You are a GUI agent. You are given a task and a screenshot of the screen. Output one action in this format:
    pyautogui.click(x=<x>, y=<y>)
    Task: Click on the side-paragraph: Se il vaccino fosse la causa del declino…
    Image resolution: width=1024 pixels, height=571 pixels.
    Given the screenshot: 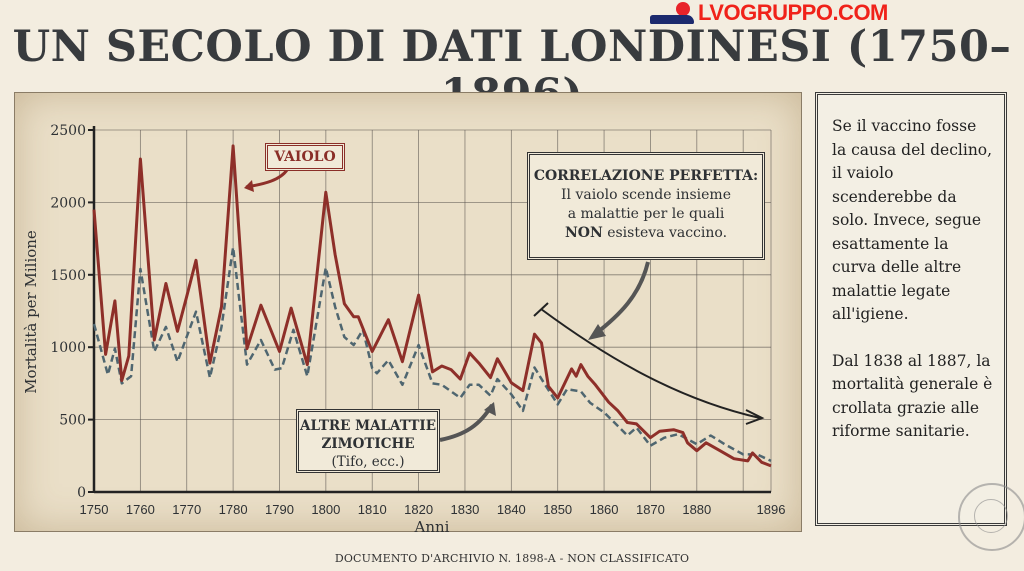 What is the action you would take?
    pyautogui.click(x=912, y=220)
    